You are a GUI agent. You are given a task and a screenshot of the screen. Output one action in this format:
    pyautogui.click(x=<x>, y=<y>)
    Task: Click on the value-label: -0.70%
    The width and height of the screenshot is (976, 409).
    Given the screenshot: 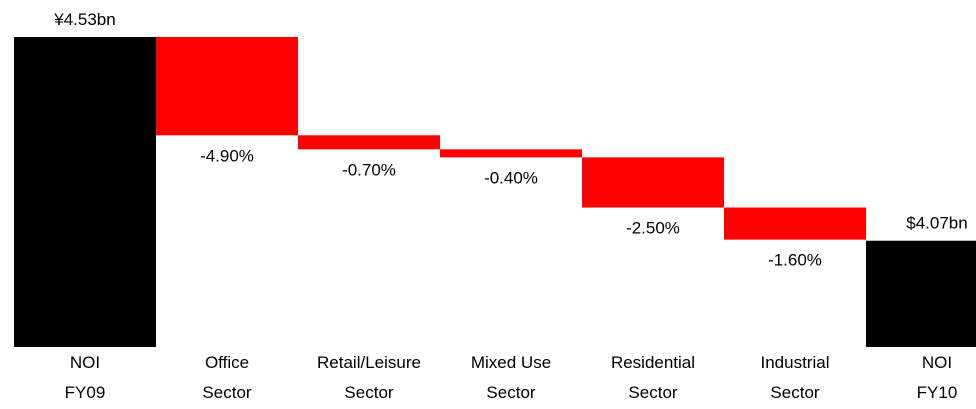 What is the action you would take?
    pyautogui.click(x=369, y=169)
    